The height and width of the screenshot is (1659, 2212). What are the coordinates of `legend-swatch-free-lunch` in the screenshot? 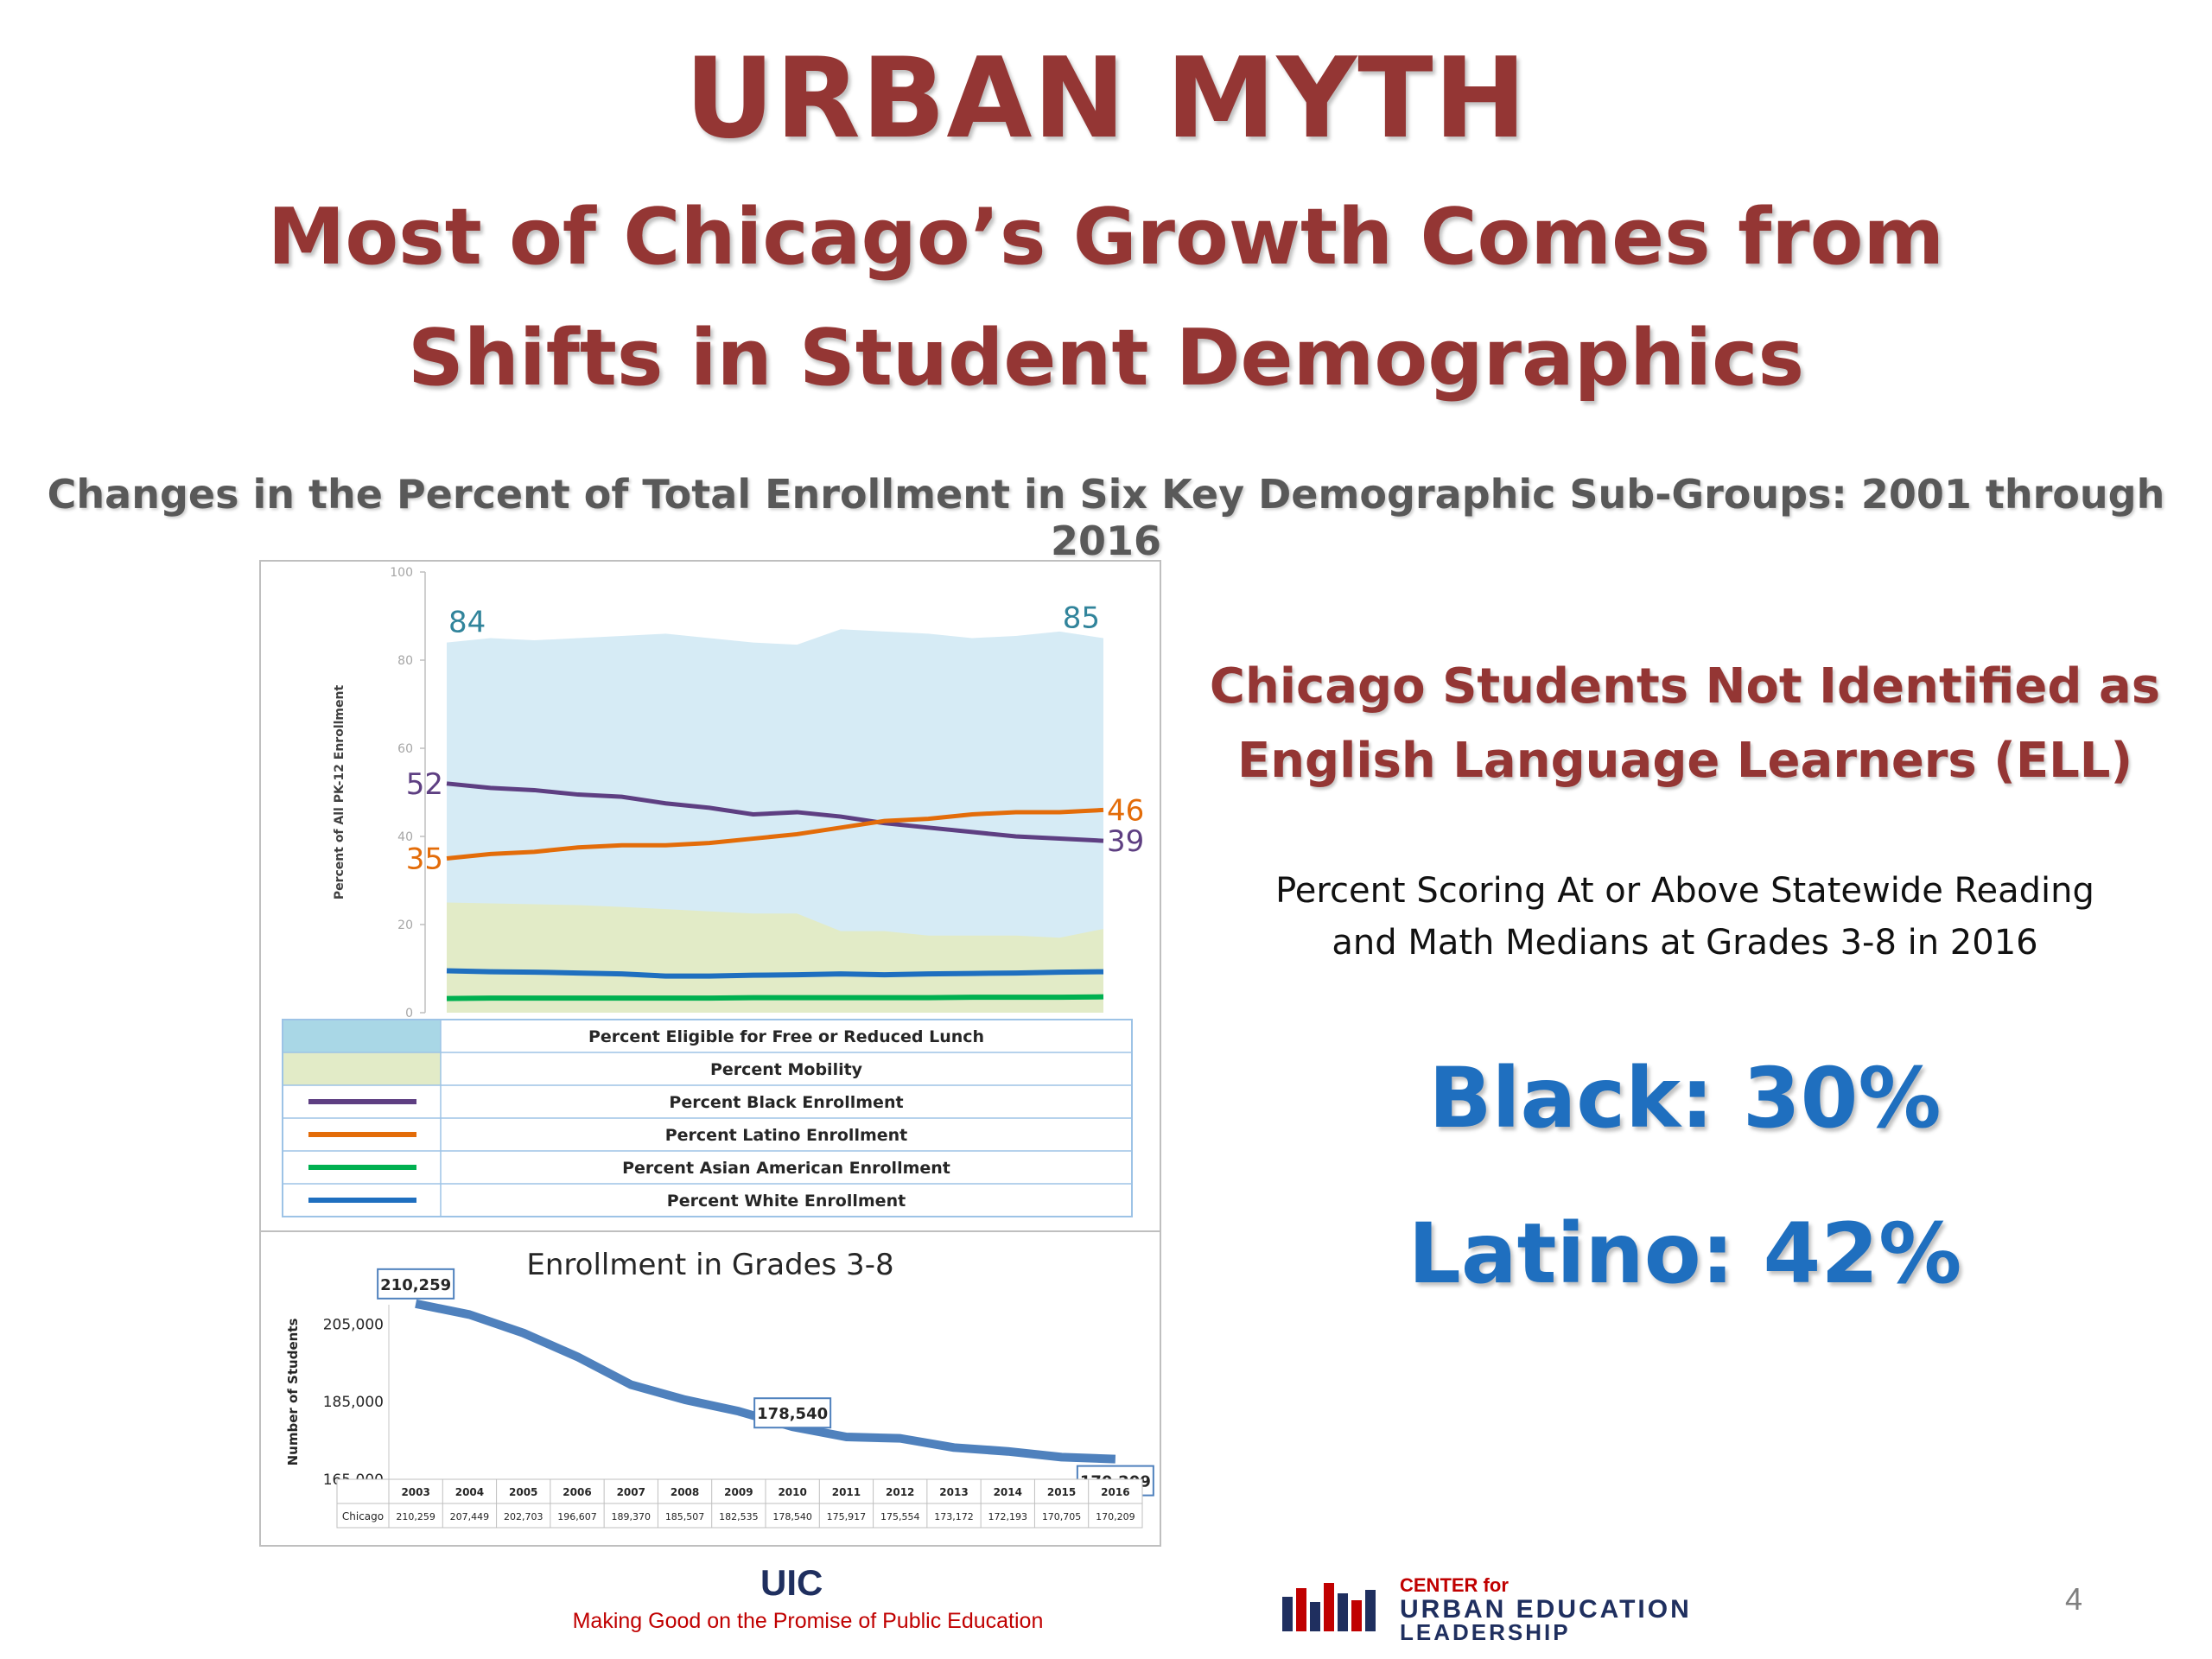 It's located at (362, 1036).